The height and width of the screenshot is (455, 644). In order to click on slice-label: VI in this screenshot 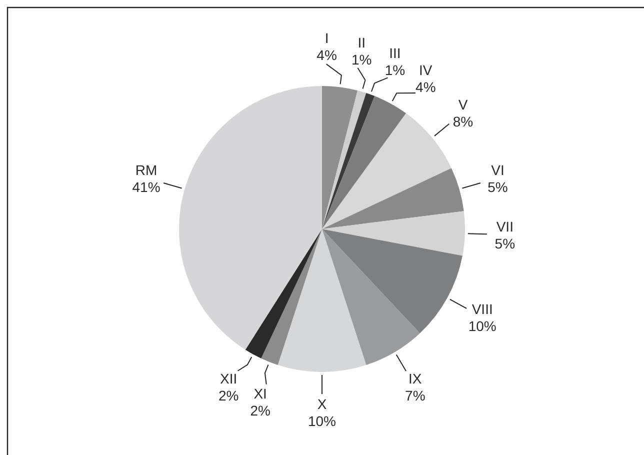, I will do `click(497, 170)`.